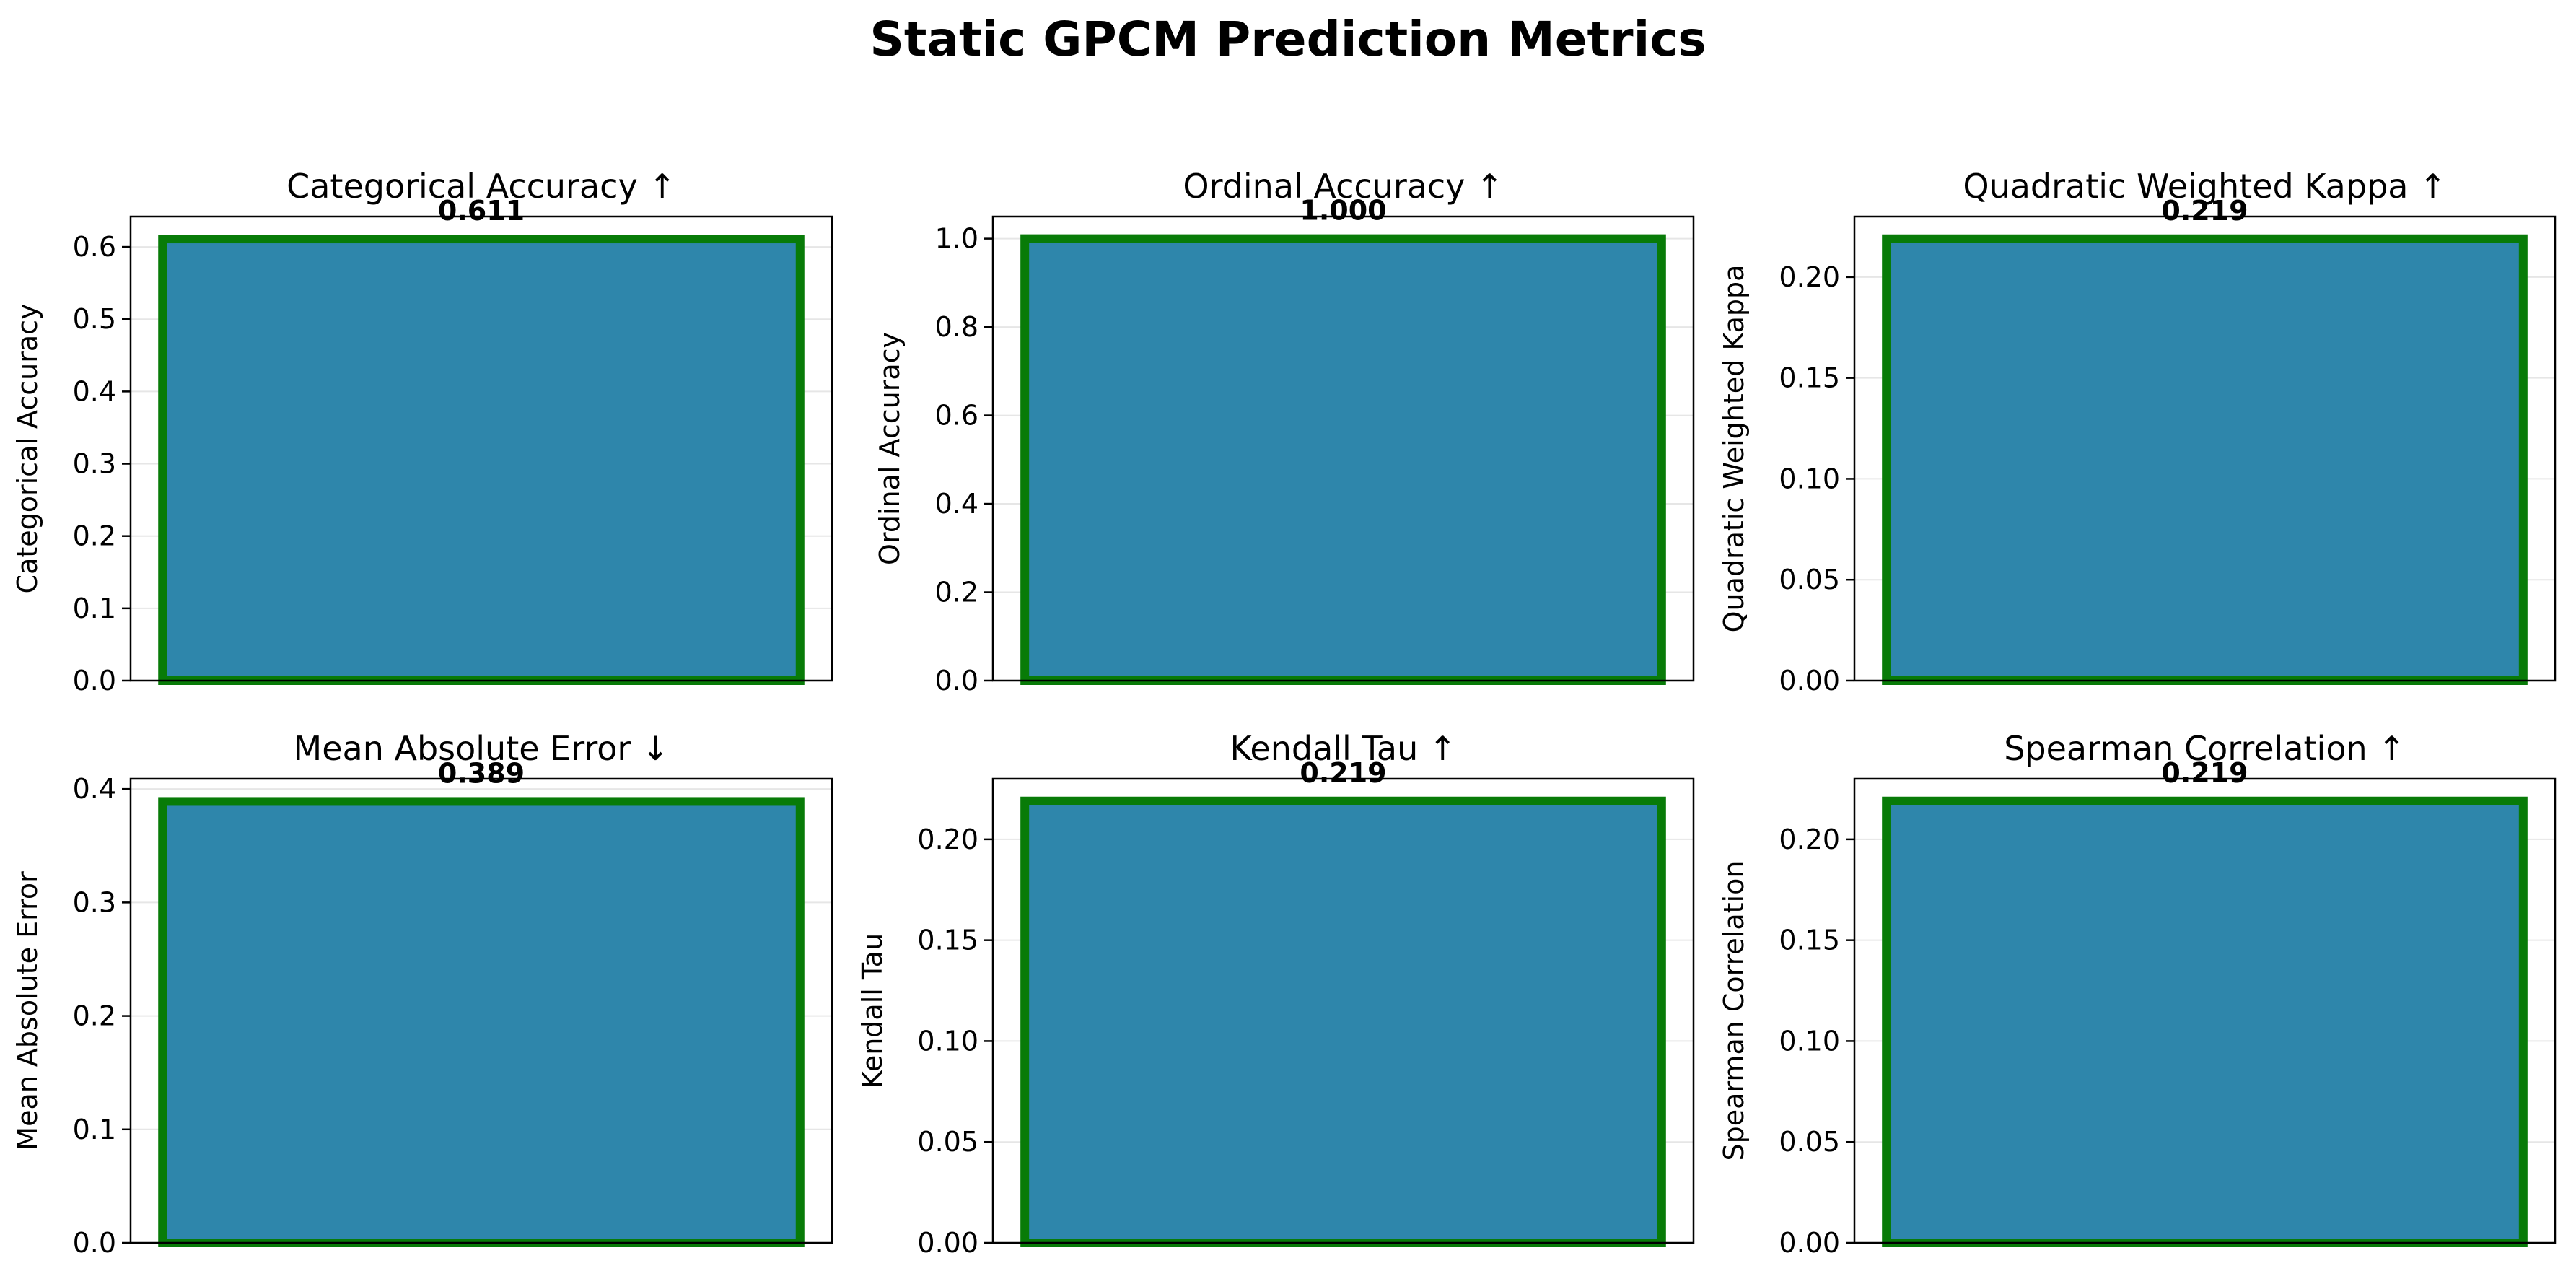  Describe the element at coordinates (481, 187) in the screenshot. I see `subplot-title: Categorical Accuracy ↑` at that location.